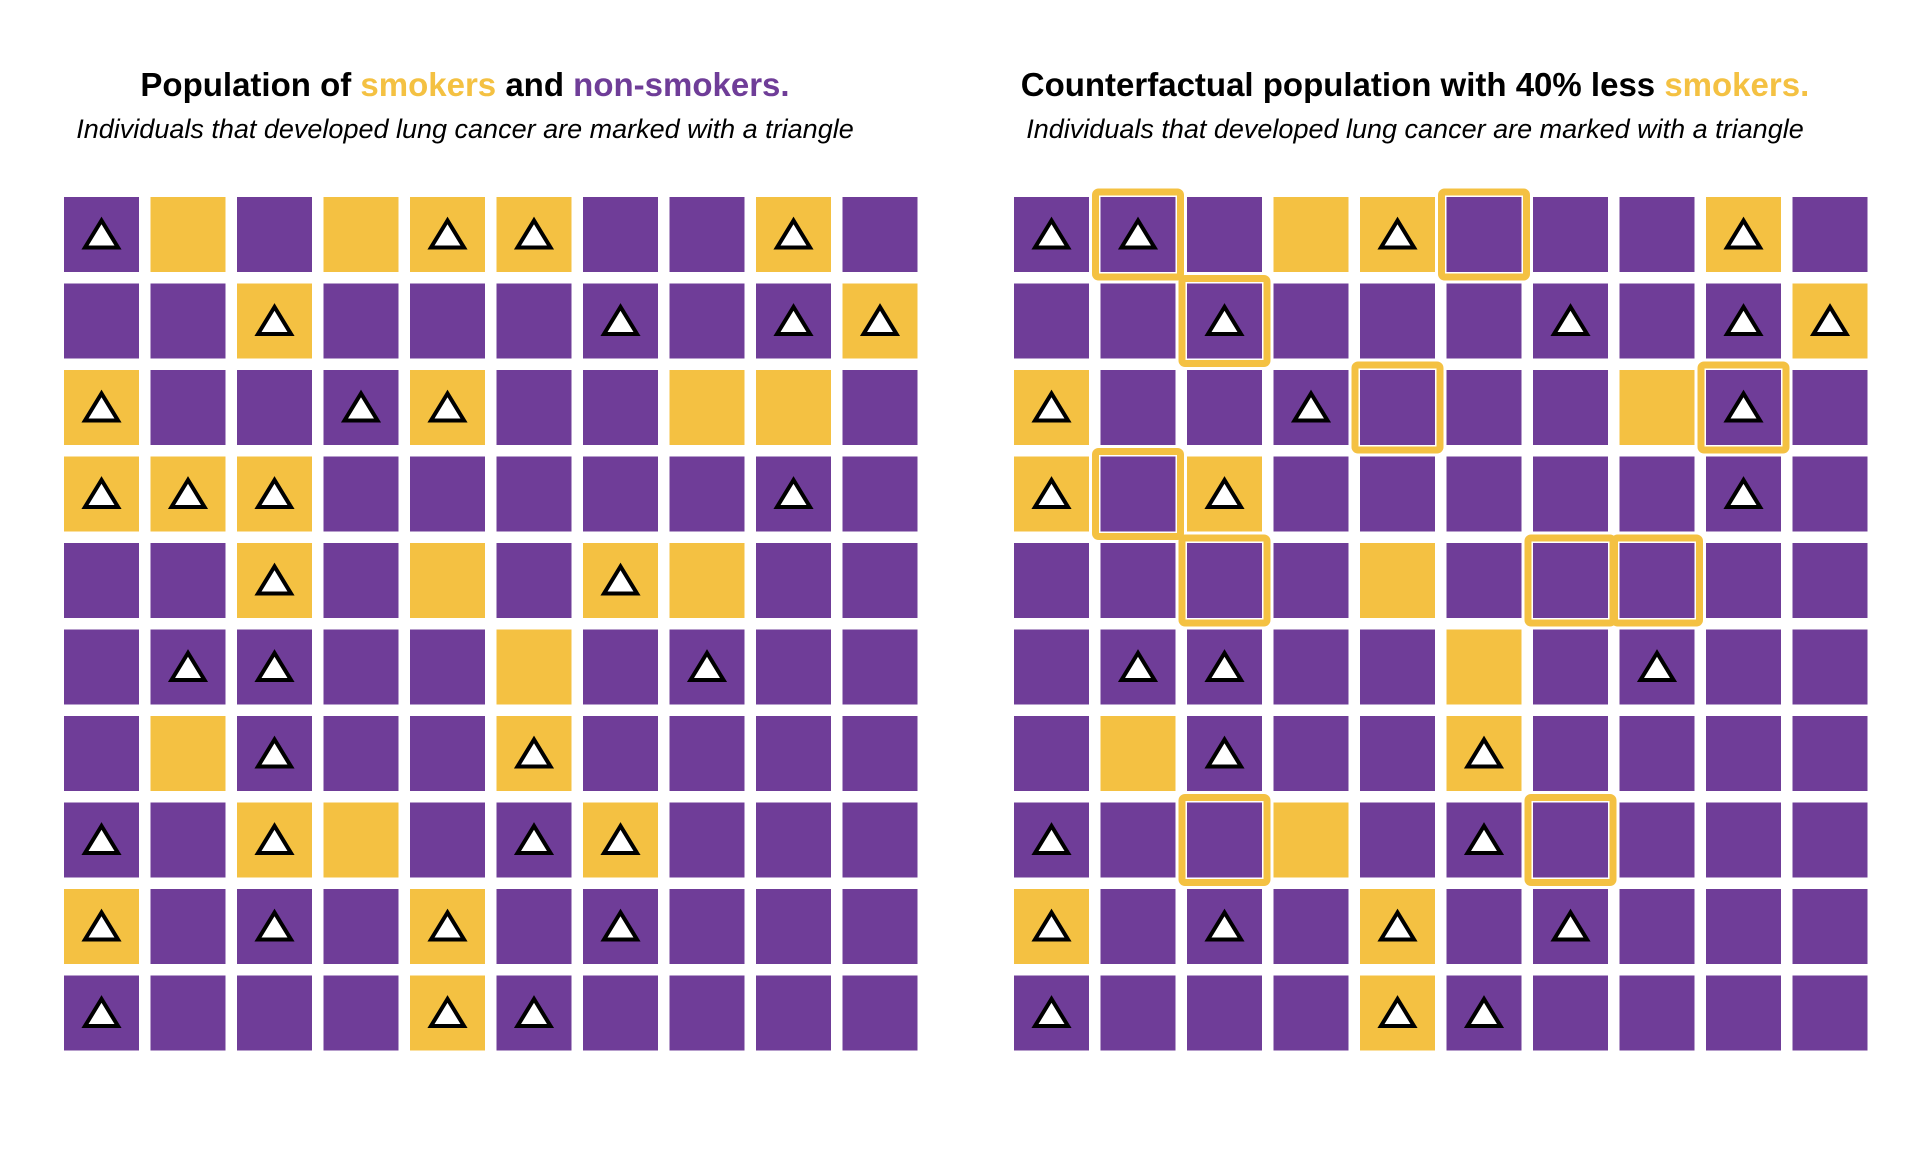 This screenshot has height=1152, width=1920. Describe the element at coordinates (250, 84) in the screenshot. I see `title-prefix: Population of` at that location.